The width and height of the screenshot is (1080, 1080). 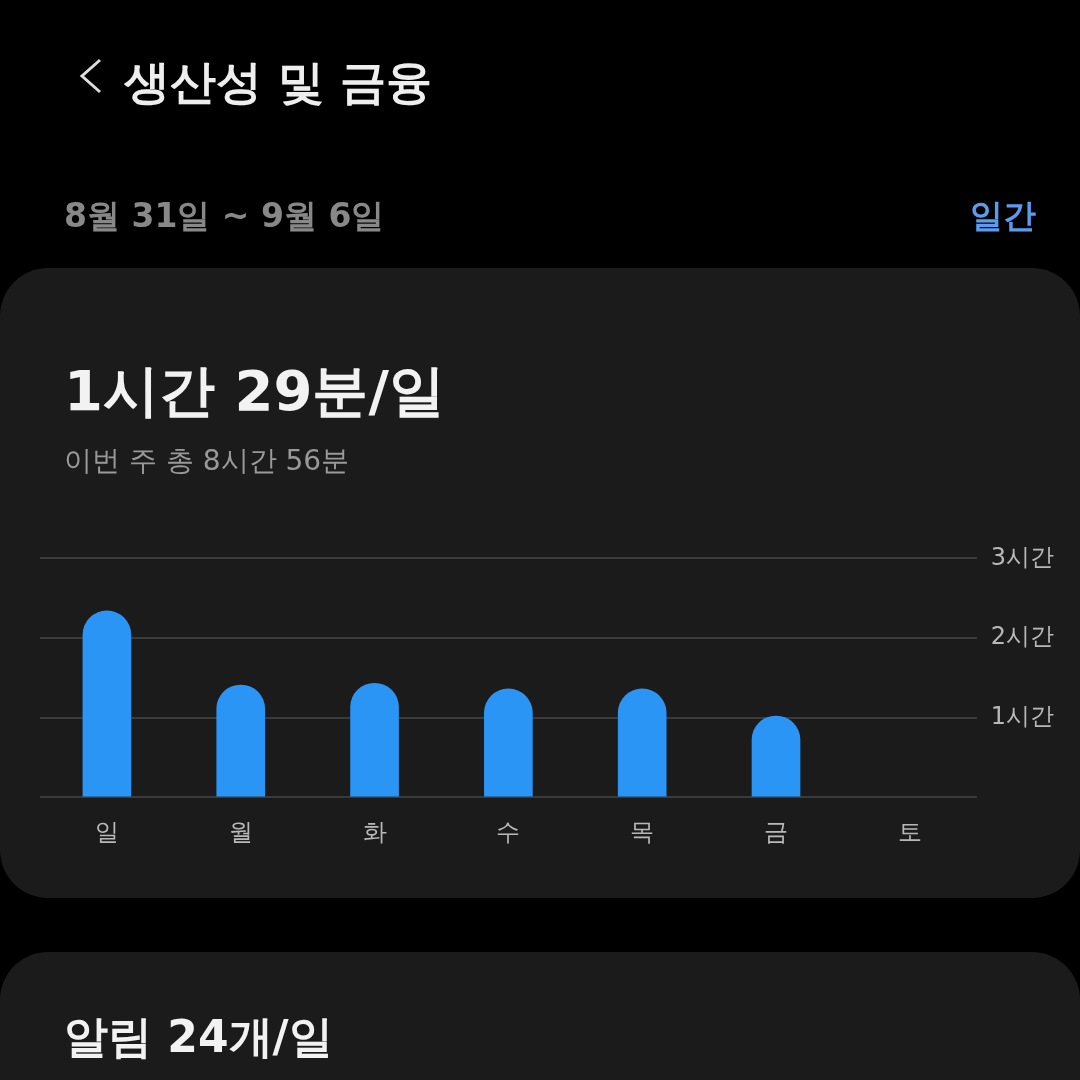 What do you see at coordinates (909, 831) in the screenshot?
I see `x-tick-label: 토` at bounding box center [909, 831].